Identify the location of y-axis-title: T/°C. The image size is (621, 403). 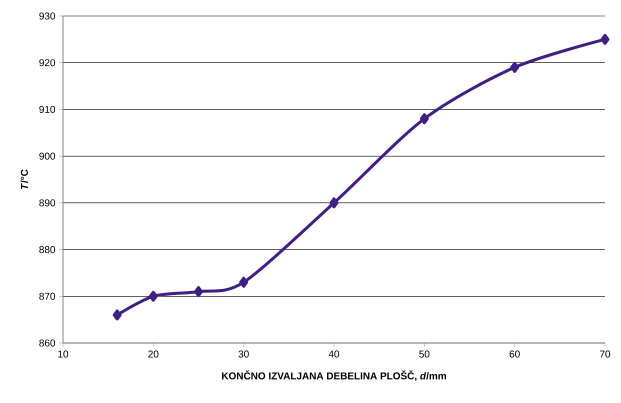
(24, 179).